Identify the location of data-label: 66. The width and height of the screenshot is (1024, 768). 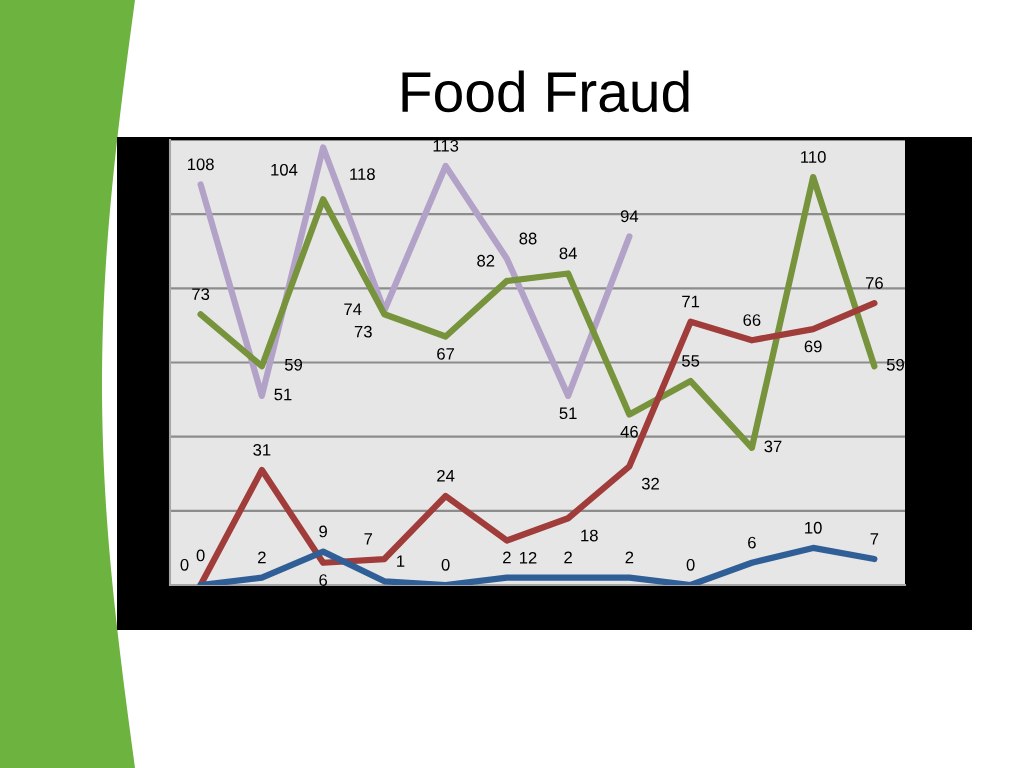
(752, 320).